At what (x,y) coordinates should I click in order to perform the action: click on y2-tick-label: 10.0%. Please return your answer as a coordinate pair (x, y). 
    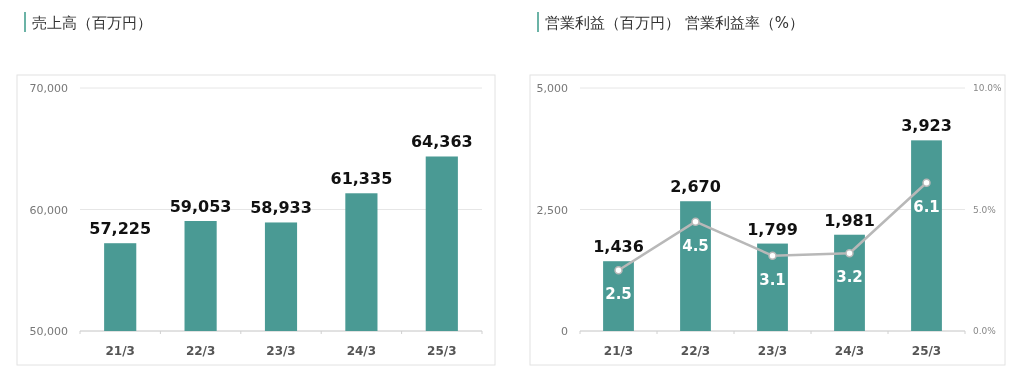
    Looking at the image, I should click on (988, 88).